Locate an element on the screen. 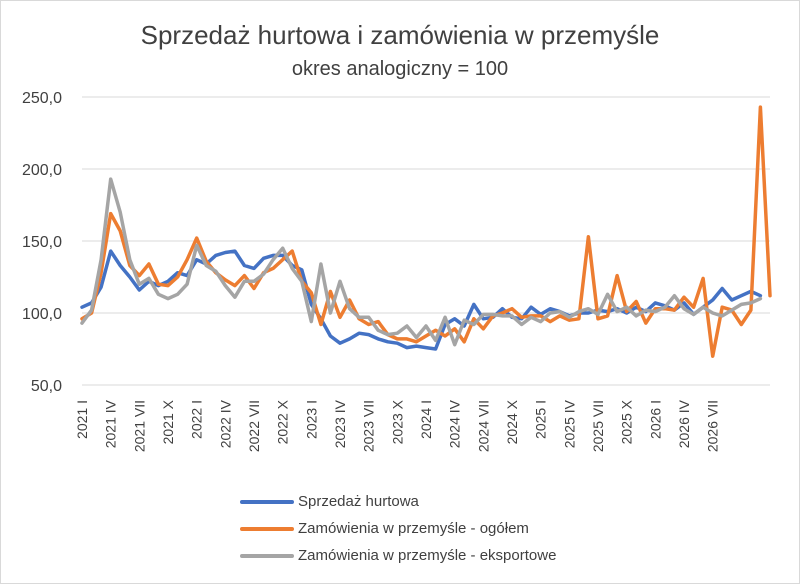  legend-label: Zamówienia w przemyśle - ogółem is located at coordinates (413, 528).